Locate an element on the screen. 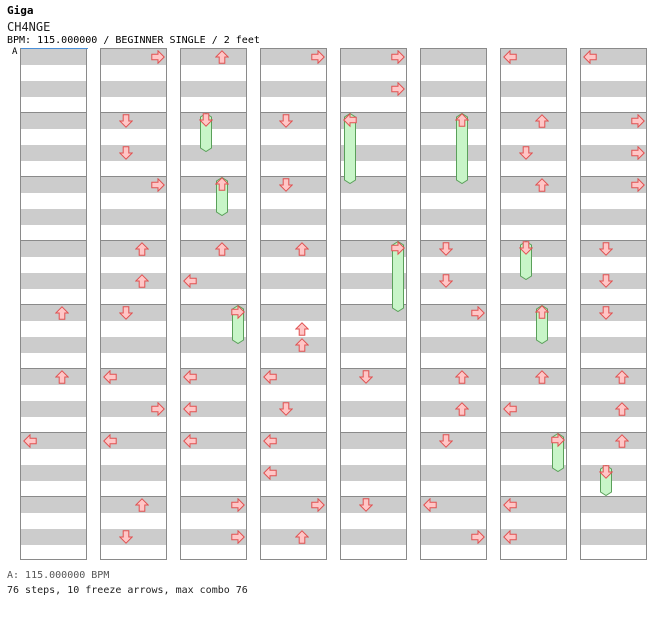  bpm-legend: A: 115.000000 BPM is located at coordinates (58, 575).